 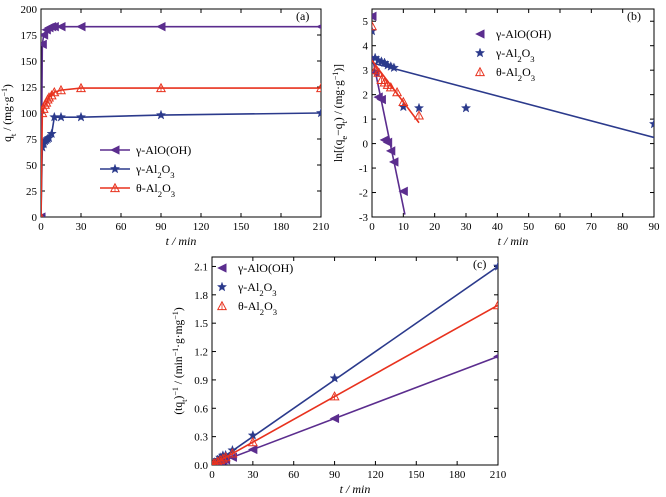 I want to click on y-tick-label: 5, so click(x=366, y=22).